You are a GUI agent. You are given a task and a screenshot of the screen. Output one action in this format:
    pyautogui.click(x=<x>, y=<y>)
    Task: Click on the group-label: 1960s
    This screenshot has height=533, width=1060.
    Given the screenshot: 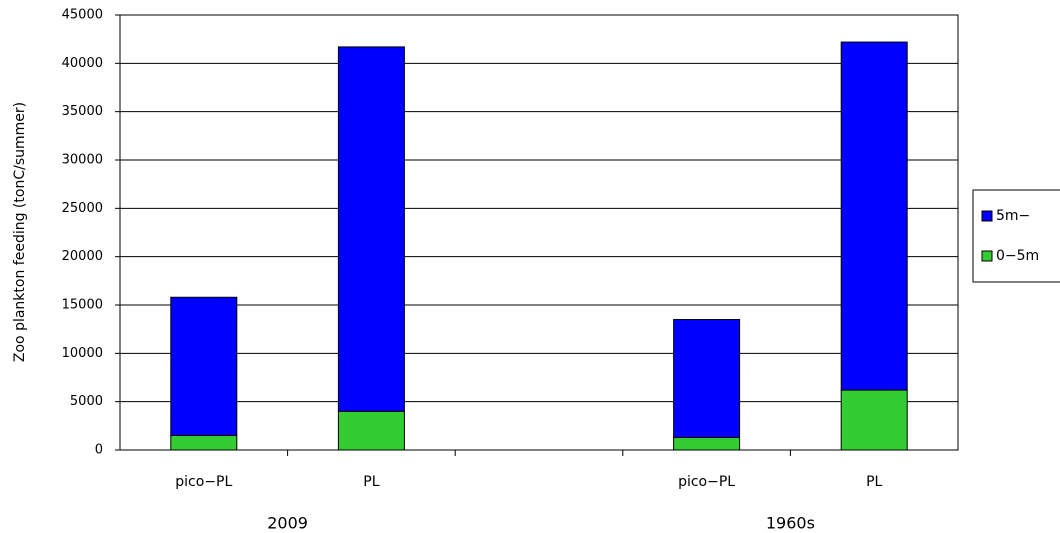 What is the action you would take?
    pyautogui.click(x=790, y=523)
    